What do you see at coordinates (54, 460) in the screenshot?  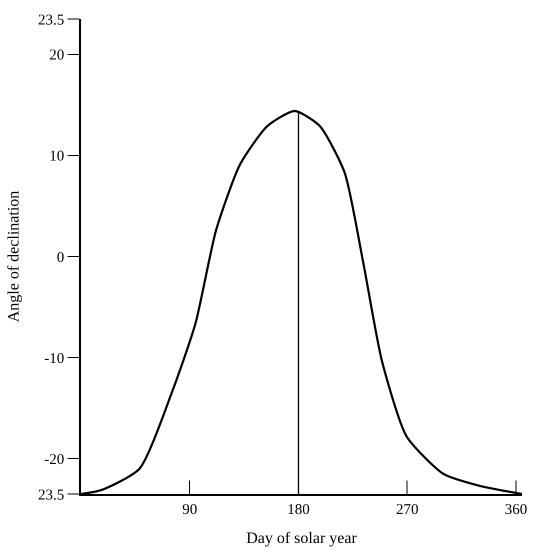 I see `y-tick-label: -20` at bounding box center [54, 460].